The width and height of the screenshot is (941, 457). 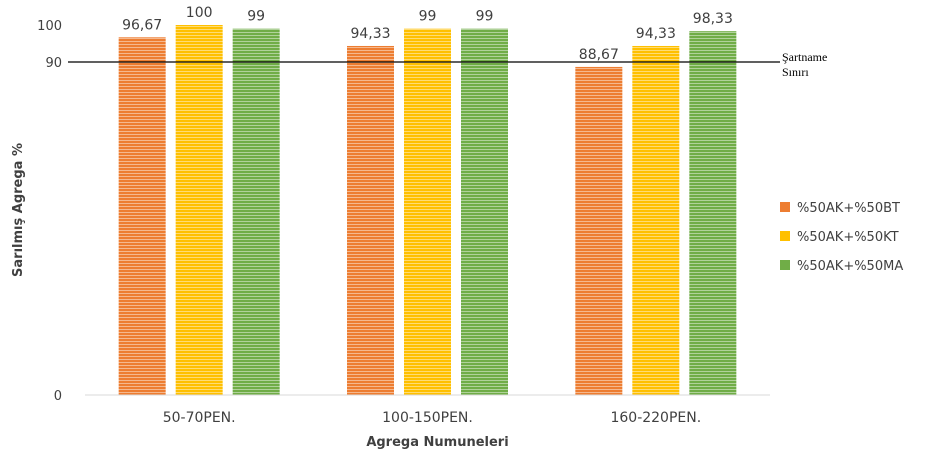 What do you see at coordinates (804, 57) in the screenshot?
I see `reference-line-label: Şartname` at bounding box center [804, 57].